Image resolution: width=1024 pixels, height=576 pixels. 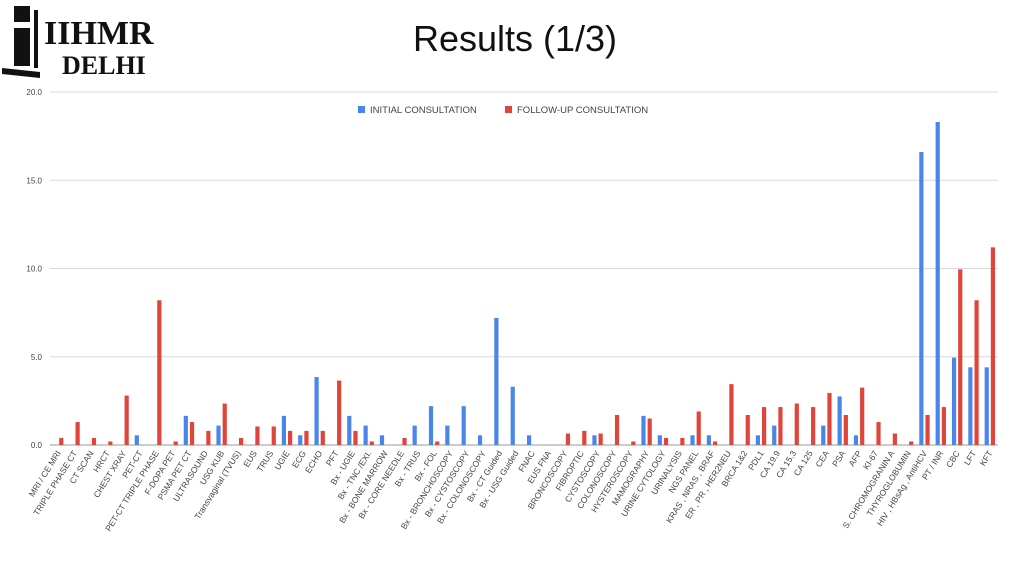 What do you see at coordinates (34, 180) in the screenshot?
I see `y-tick-label: 15.0` at bounding box center [34, 180].